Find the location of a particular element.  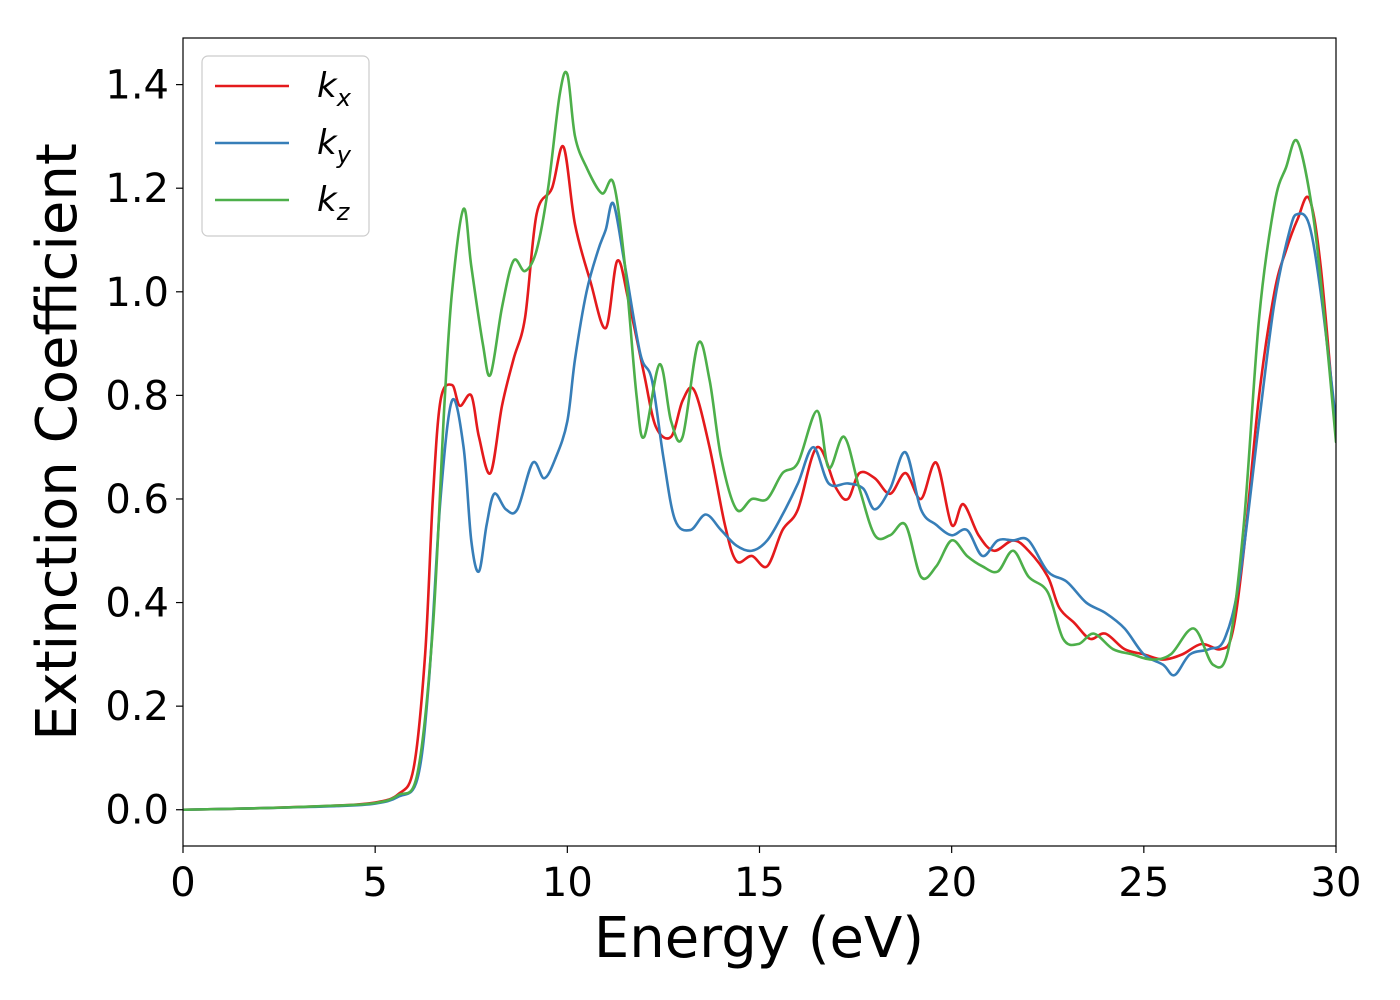

legend: kx ky kz is located at coordinates (285, 146).